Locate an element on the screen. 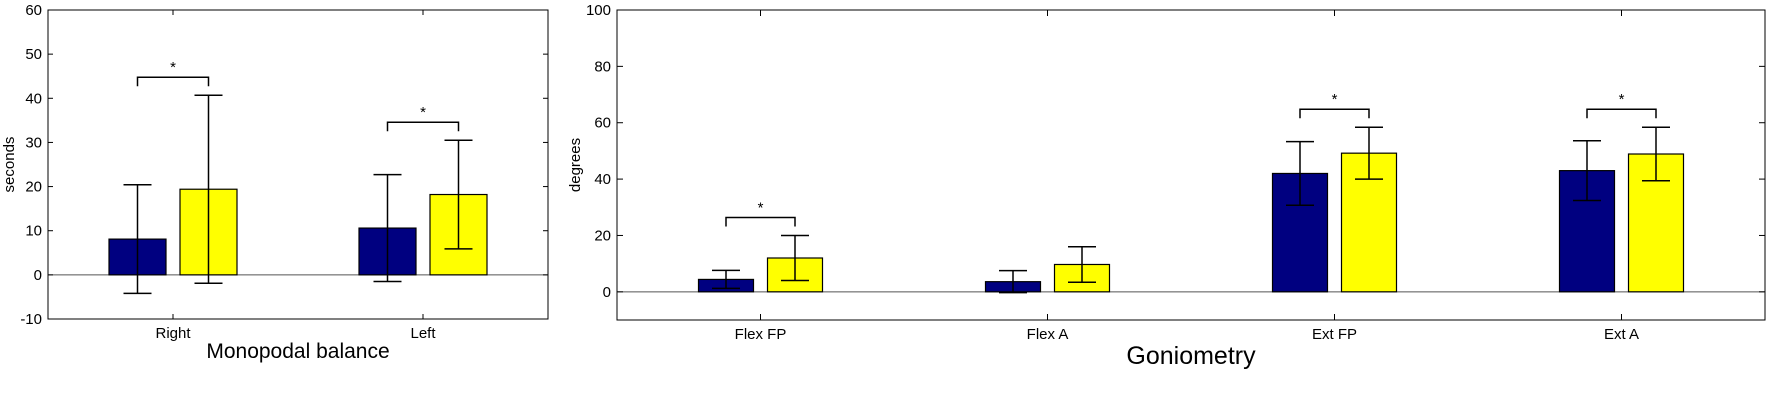  y-tick-label: 10 is located at coordinates (33, 231).